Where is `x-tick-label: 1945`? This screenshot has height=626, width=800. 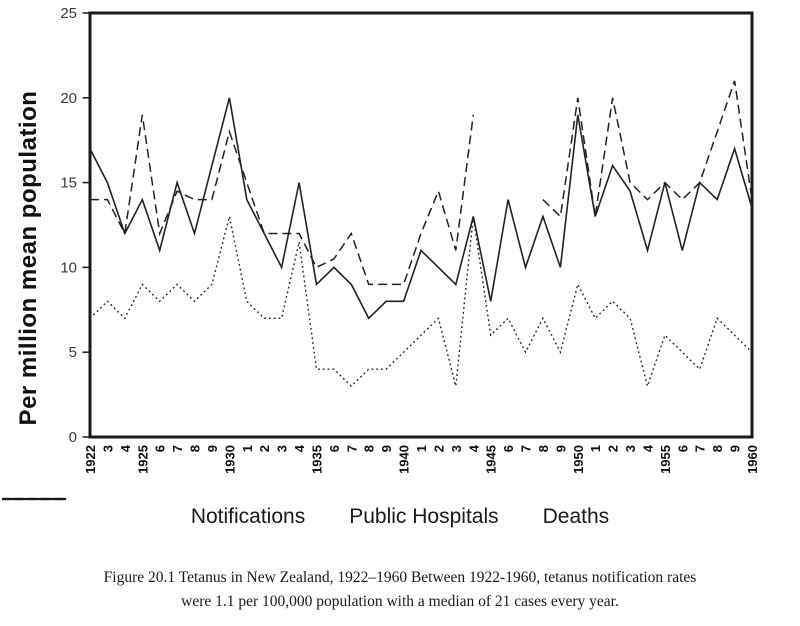 x-tick-label: 1945 is located at coordinates (491, 459).